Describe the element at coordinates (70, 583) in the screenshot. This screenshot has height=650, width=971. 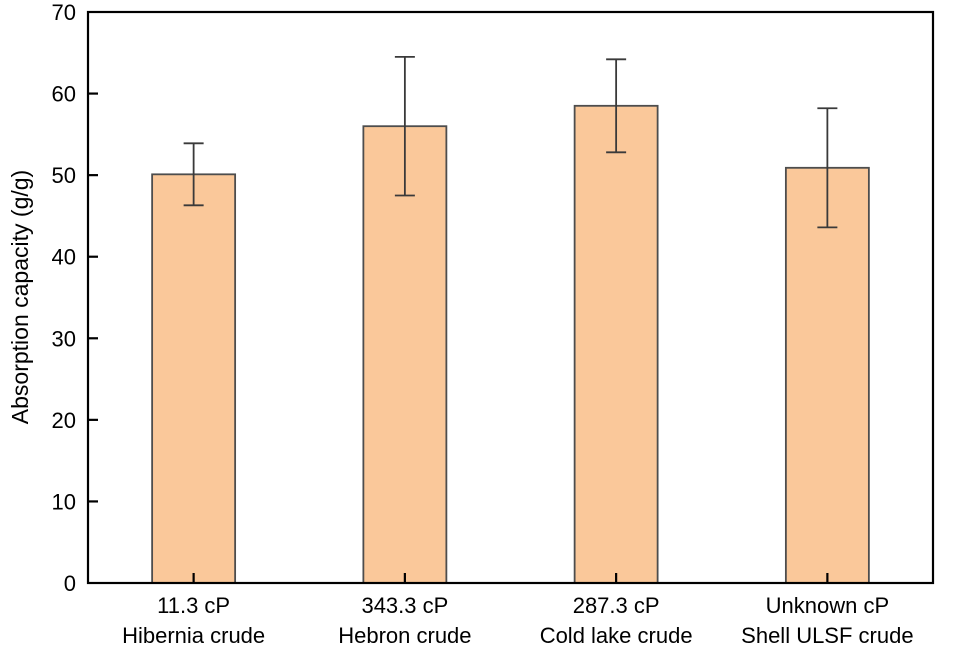
I see `y-tick-label: 0` at that location.